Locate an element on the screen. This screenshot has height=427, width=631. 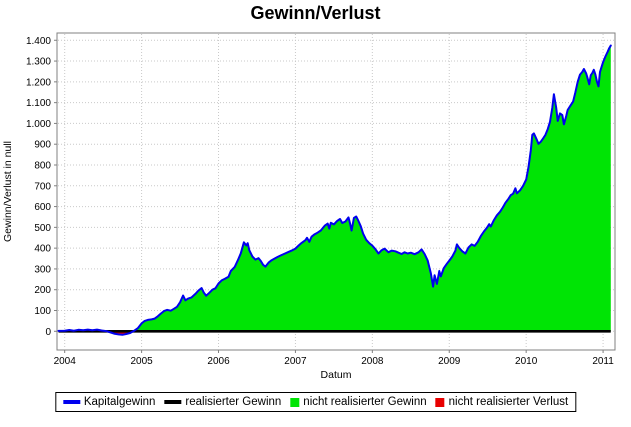
legend-label: Kapitalgewinn is located at coordinates (119, 402).